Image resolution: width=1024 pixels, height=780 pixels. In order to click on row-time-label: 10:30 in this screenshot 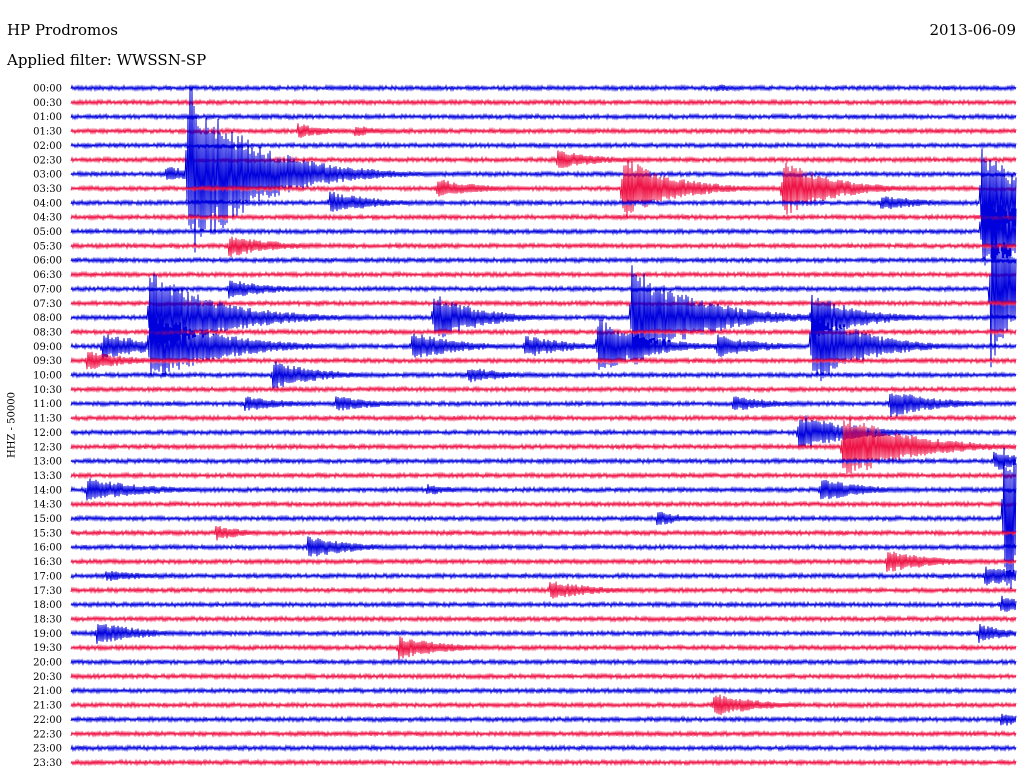, I will do `click(47, 390)`.